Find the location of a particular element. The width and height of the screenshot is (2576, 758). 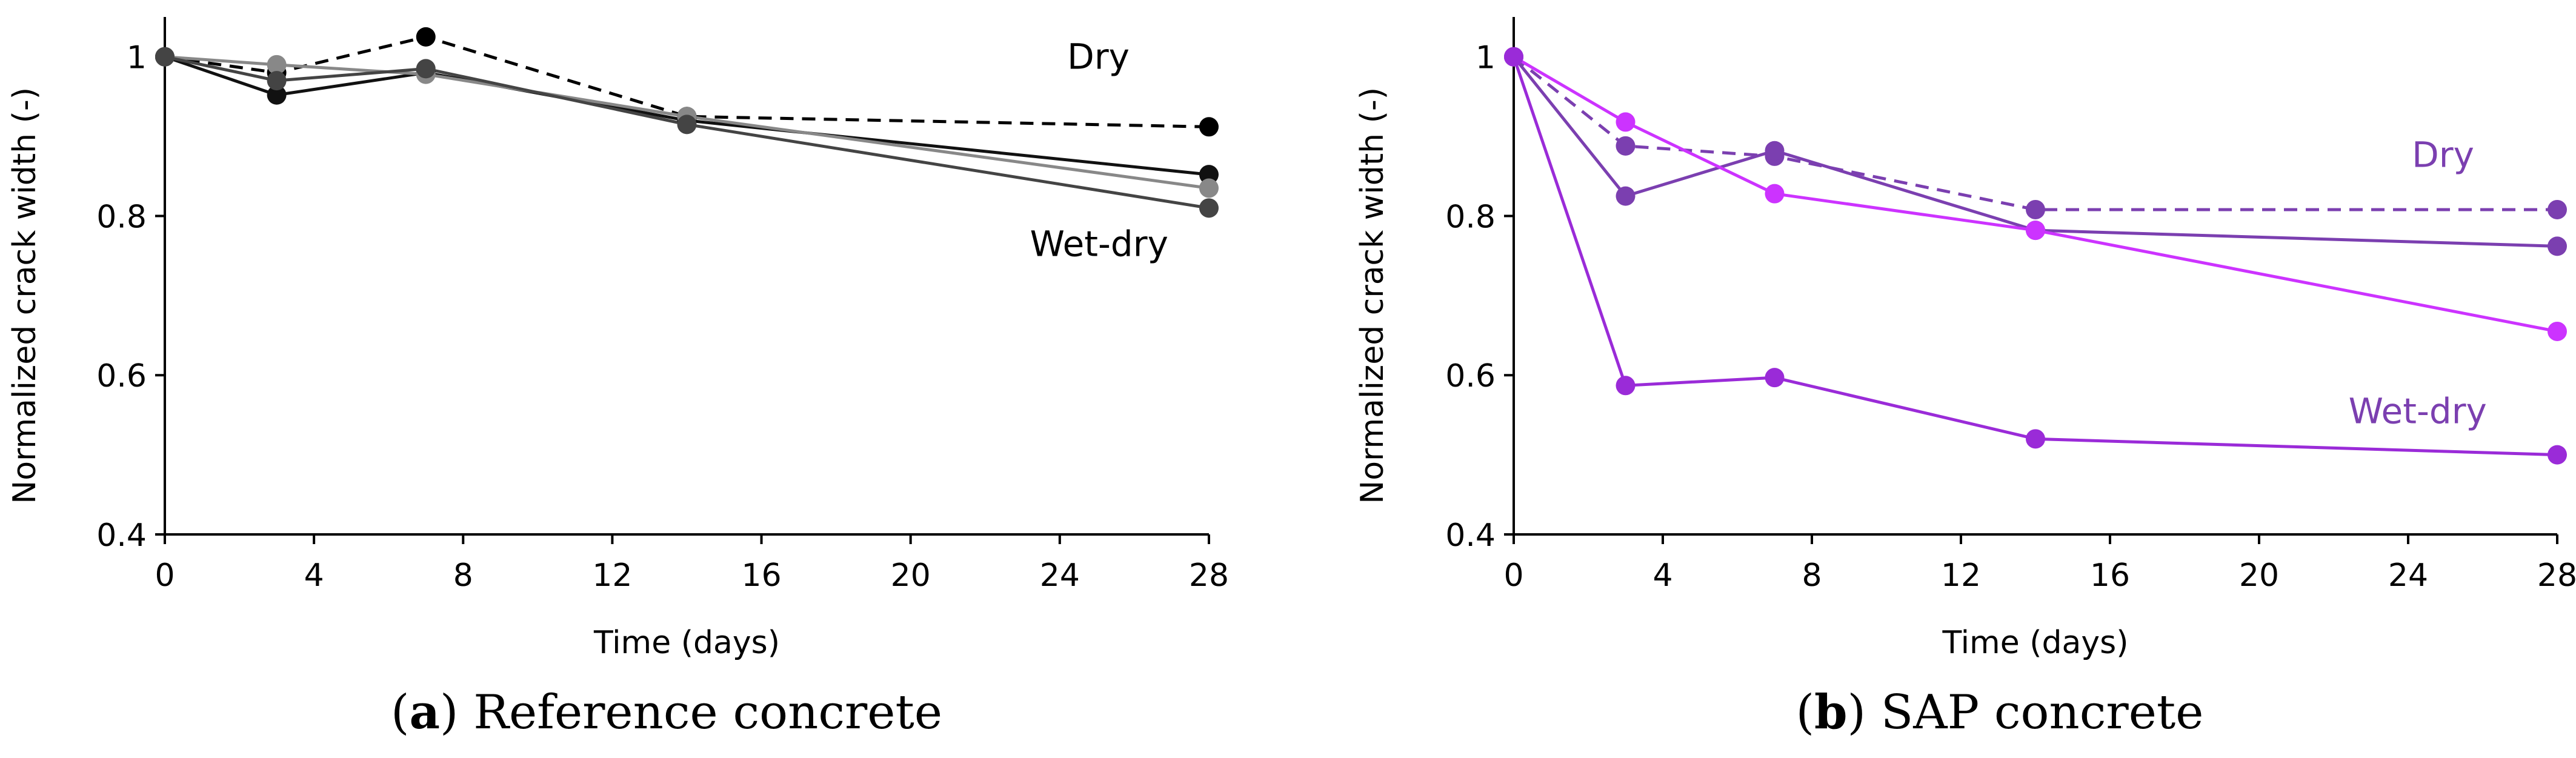

caption-label: b is located at coordinates (1831, 712).